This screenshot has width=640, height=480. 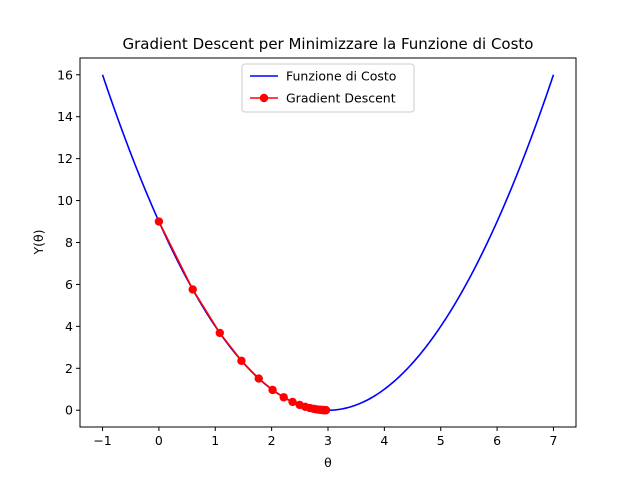 I want to click on y-tick-label: 14, so click(x=65, y=116).